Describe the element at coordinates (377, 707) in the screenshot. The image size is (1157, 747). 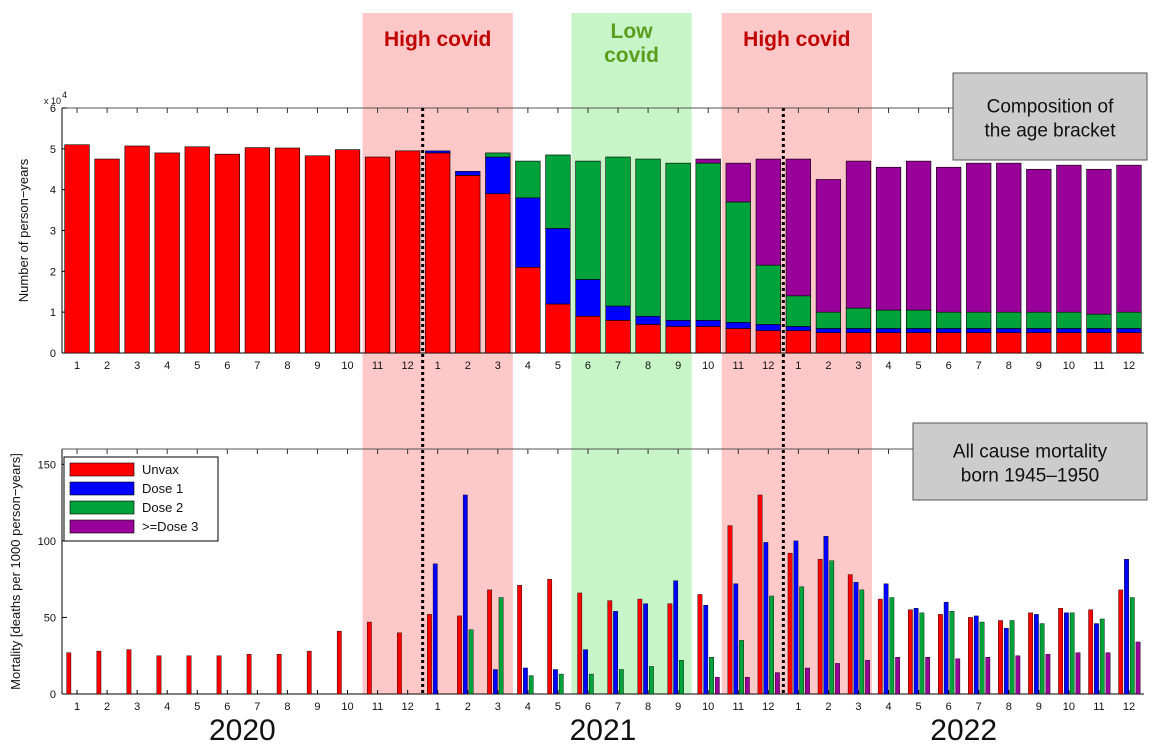
I see `plot2-xtick-label: 11` at that location.